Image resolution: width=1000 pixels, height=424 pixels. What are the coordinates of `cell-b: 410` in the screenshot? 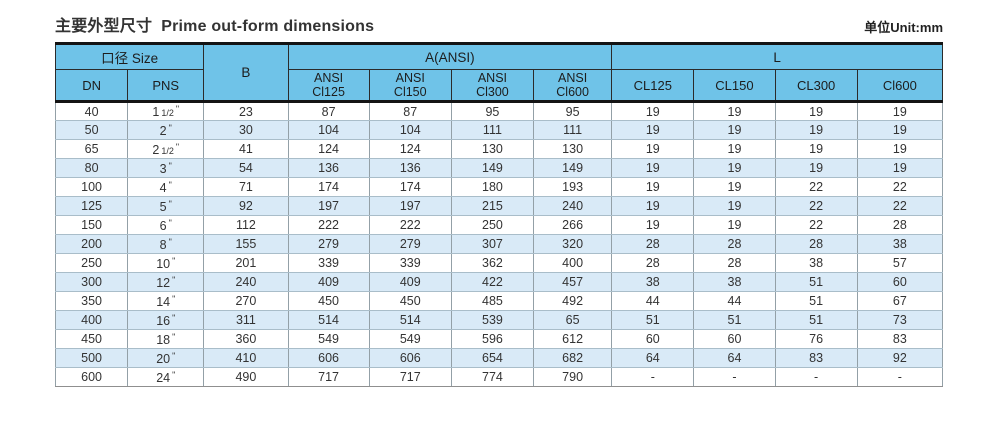 It's located at (246, 358).